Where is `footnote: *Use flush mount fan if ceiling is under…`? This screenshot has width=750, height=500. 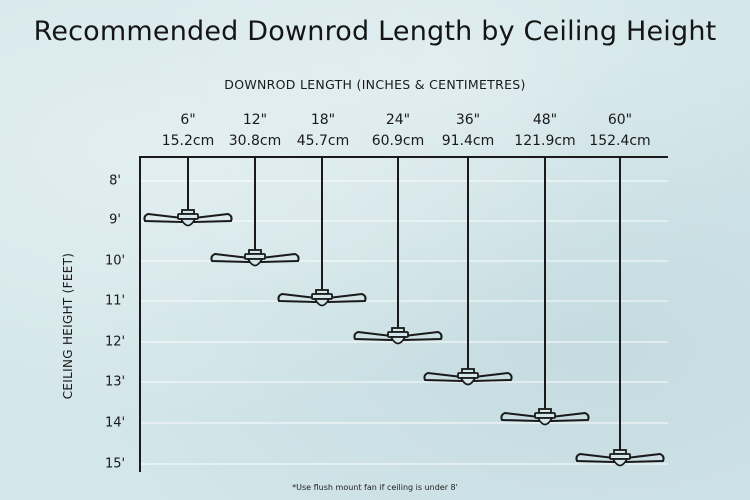
footnote: *Use flush mount fan if ceiling is under… is located at coordinates (375, 487).